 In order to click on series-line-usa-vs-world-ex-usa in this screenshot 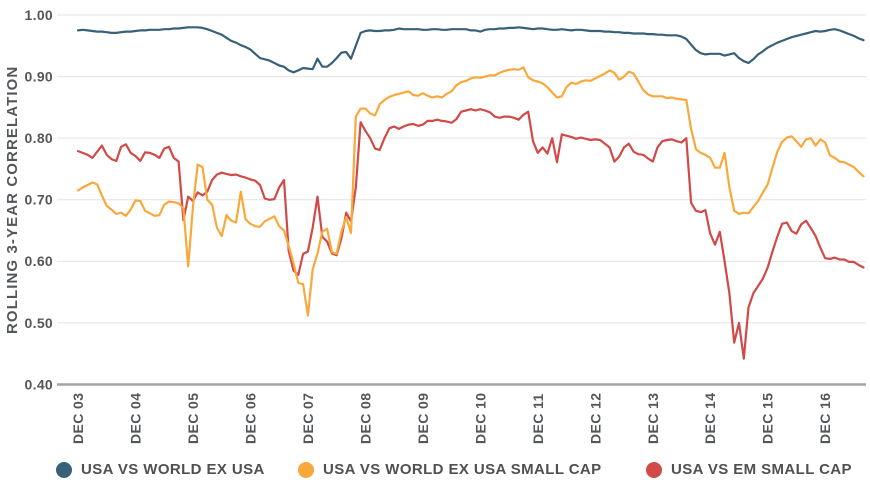, I will do `click(470, 50)`.